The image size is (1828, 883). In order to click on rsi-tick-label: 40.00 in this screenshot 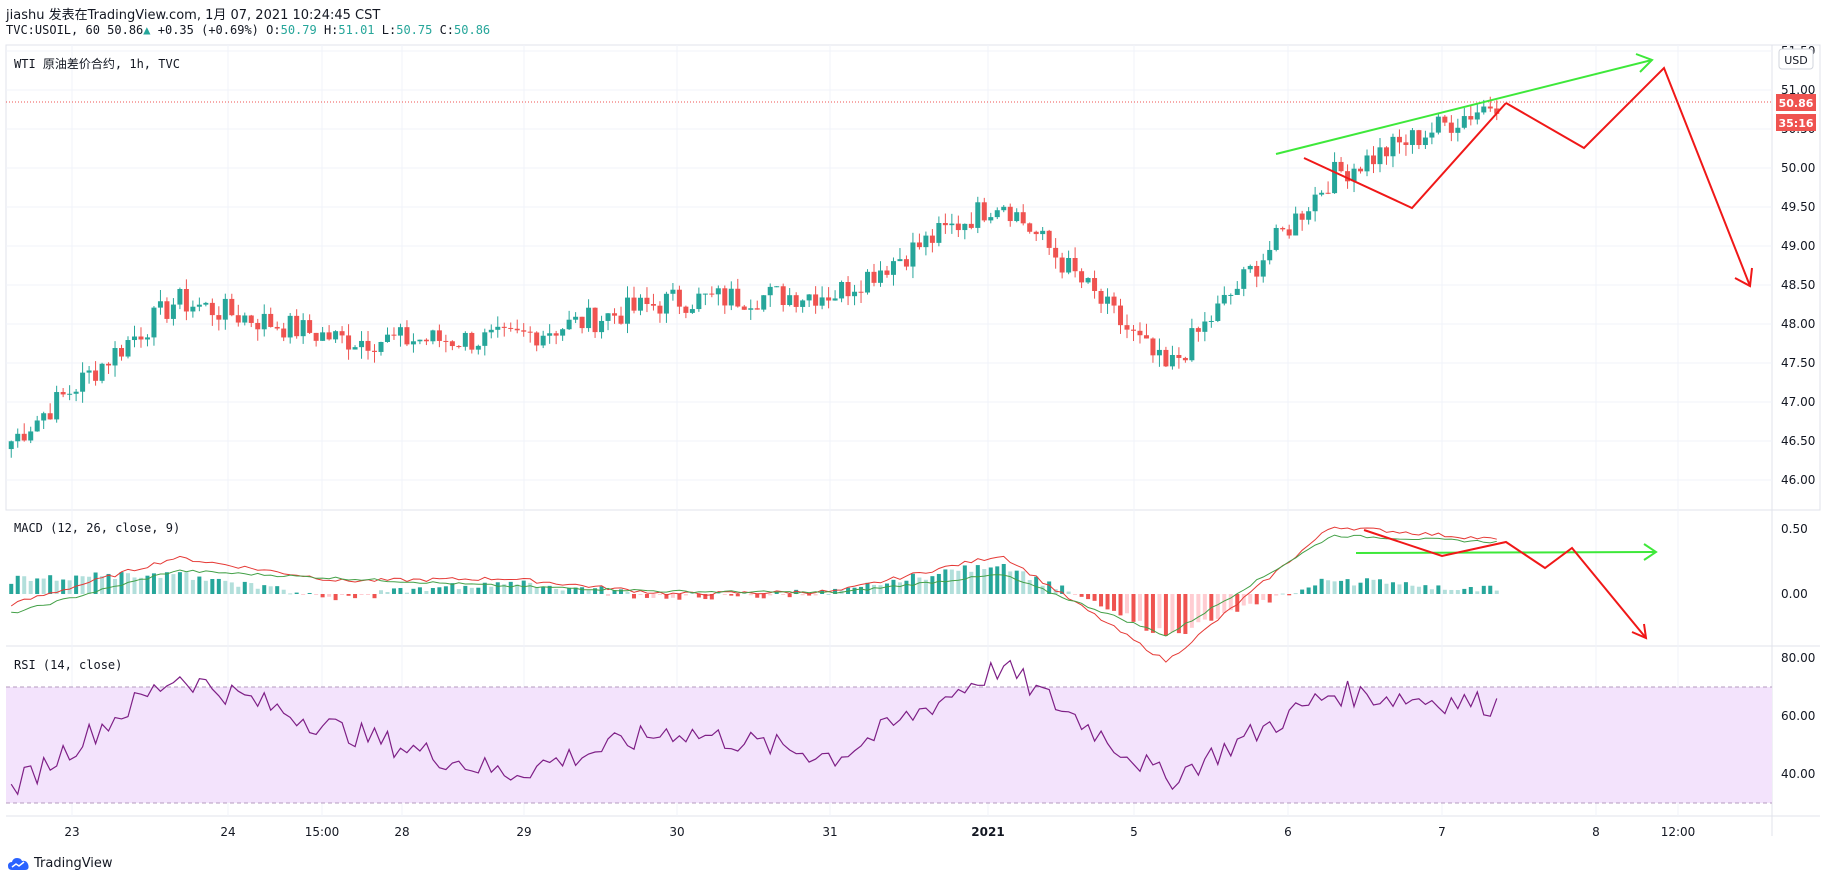, I will do `click(1798, 774)`.